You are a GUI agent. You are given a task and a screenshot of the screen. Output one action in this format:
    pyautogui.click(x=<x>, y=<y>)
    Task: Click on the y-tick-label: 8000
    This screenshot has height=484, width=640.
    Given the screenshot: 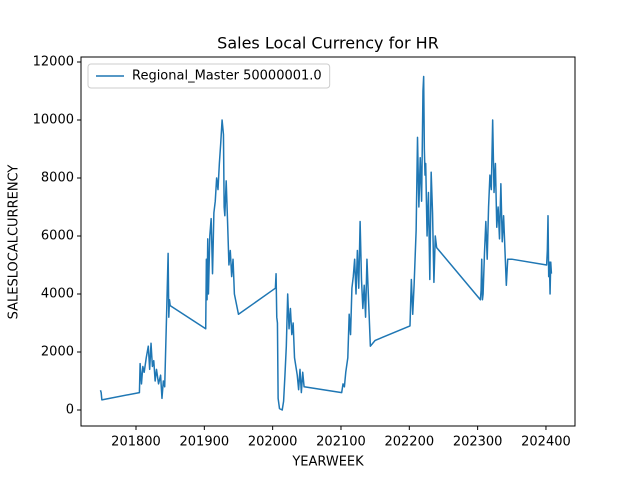 What is the action you would take?
    pyautogui.click(x=57, y=177)
    